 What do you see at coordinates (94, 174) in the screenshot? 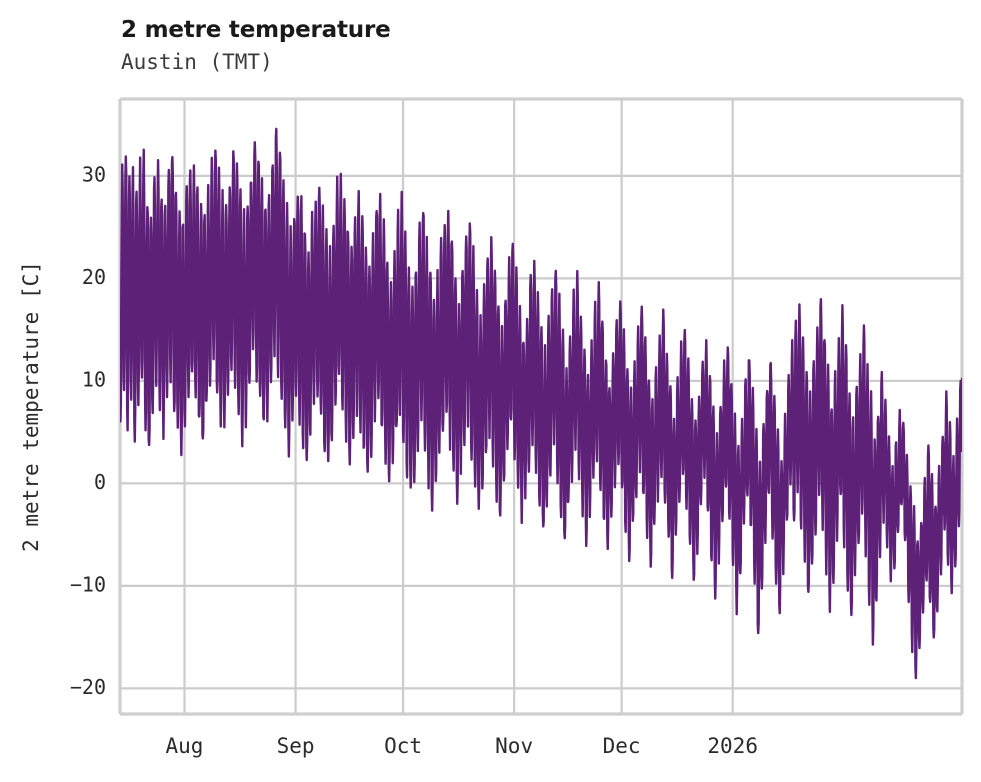
I see `y-tick-label: 30` at bounding box center [94, 174].